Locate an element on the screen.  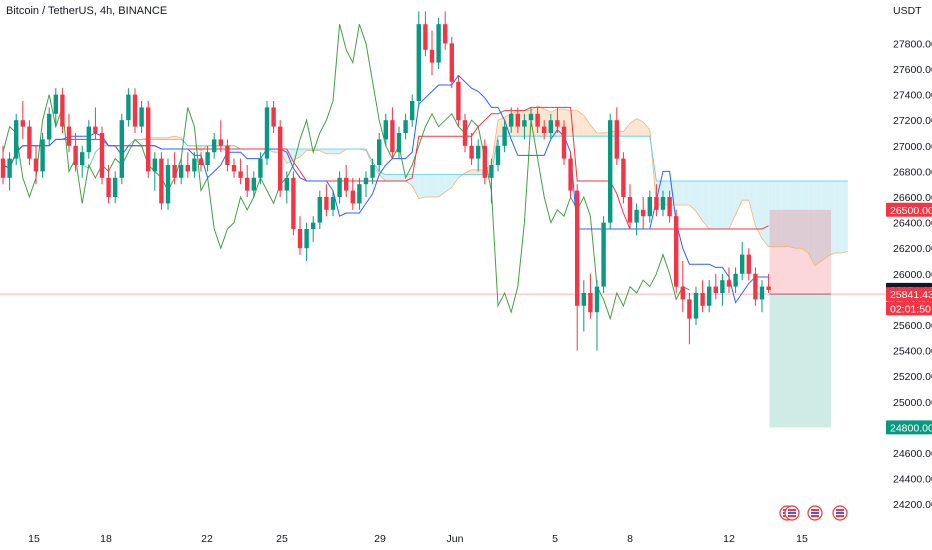
y-tick-label: 24400.00 is located at coordinates (912, 480).